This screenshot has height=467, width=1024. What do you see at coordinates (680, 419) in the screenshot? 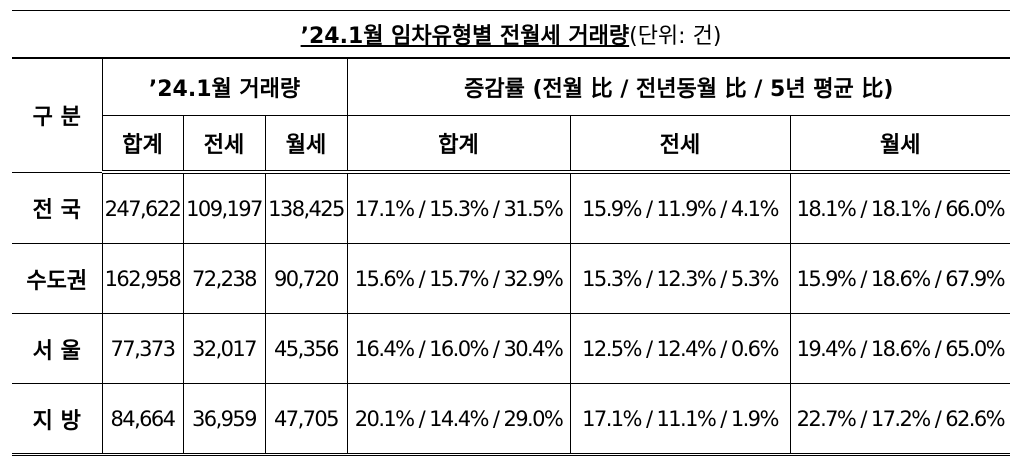
I see `cell: 17.1% / 11.1% / 1.9%` at bounding box center [680, 419].